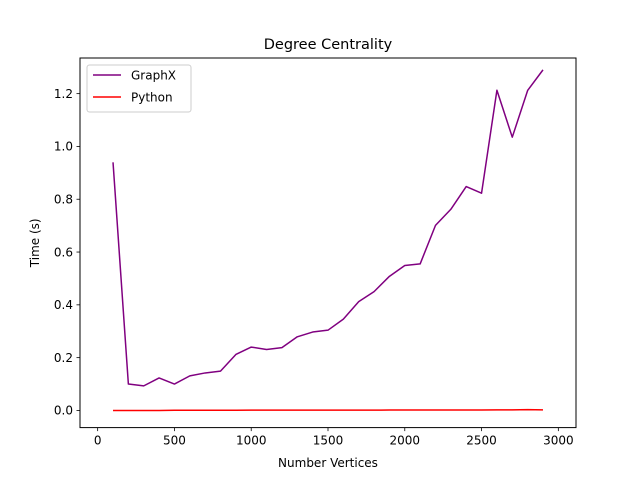  What do you see at coordinates (63, 358) in the screenshot?
I see `y-tick-label: 0.2` at bounding box center [63, 358].